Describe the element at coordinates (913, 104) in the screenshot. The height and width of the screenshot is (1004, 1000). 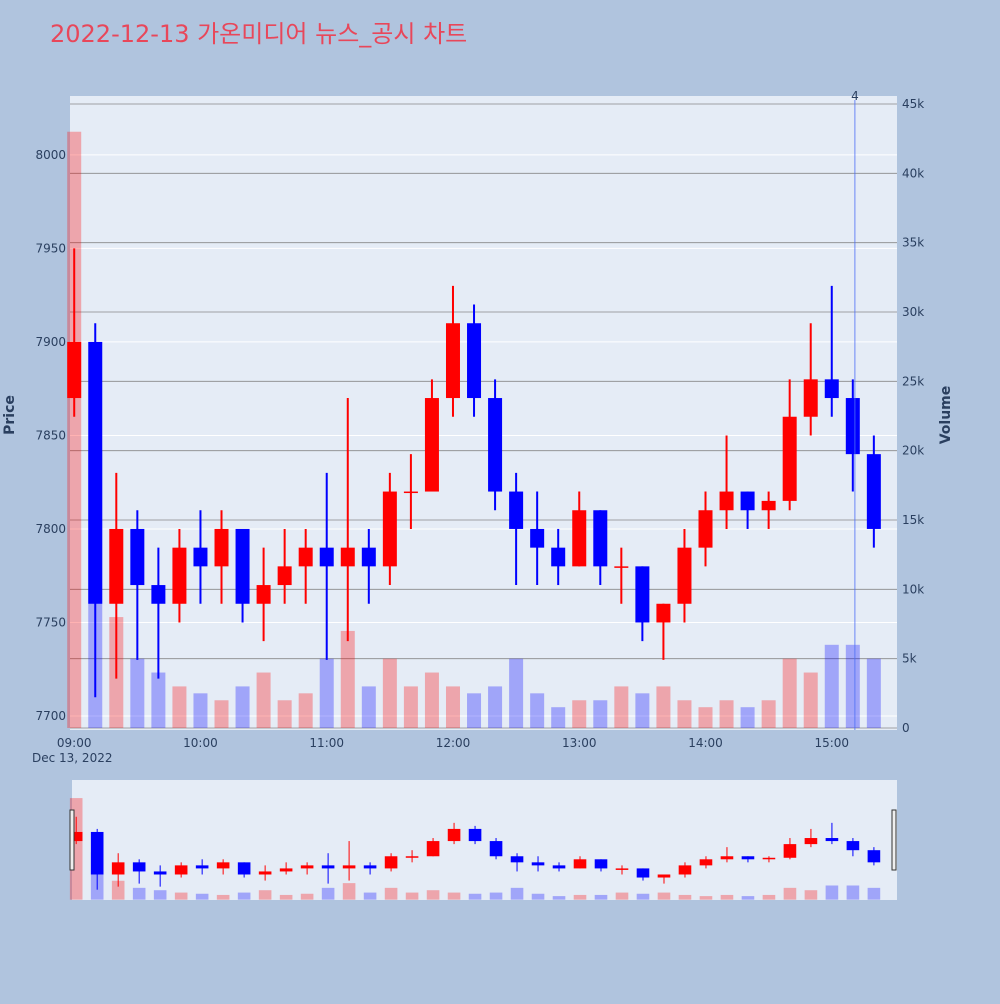
I see `y2-tick-label: 45k` at that location.